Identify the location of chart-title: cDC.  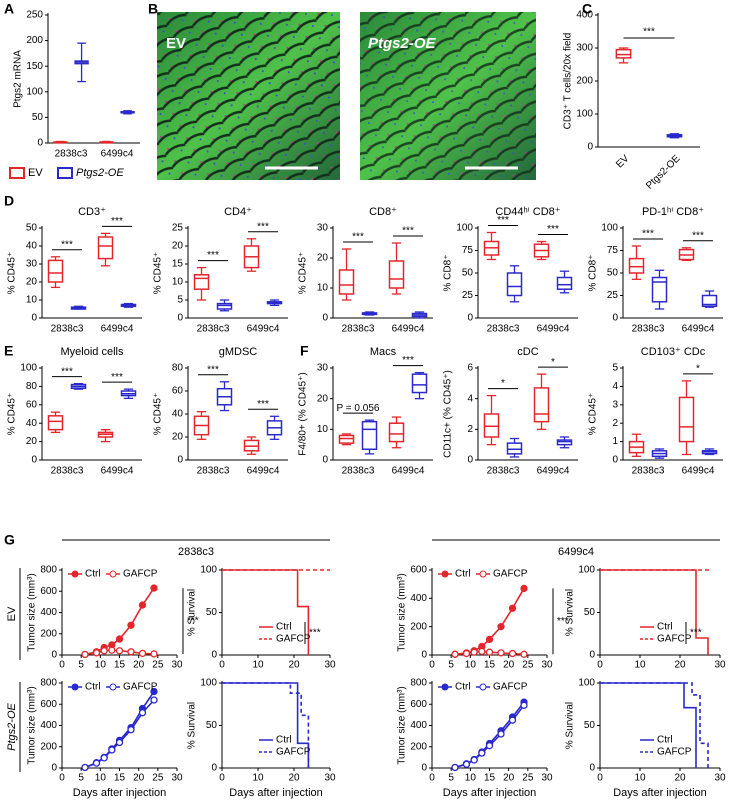
(527, 352).